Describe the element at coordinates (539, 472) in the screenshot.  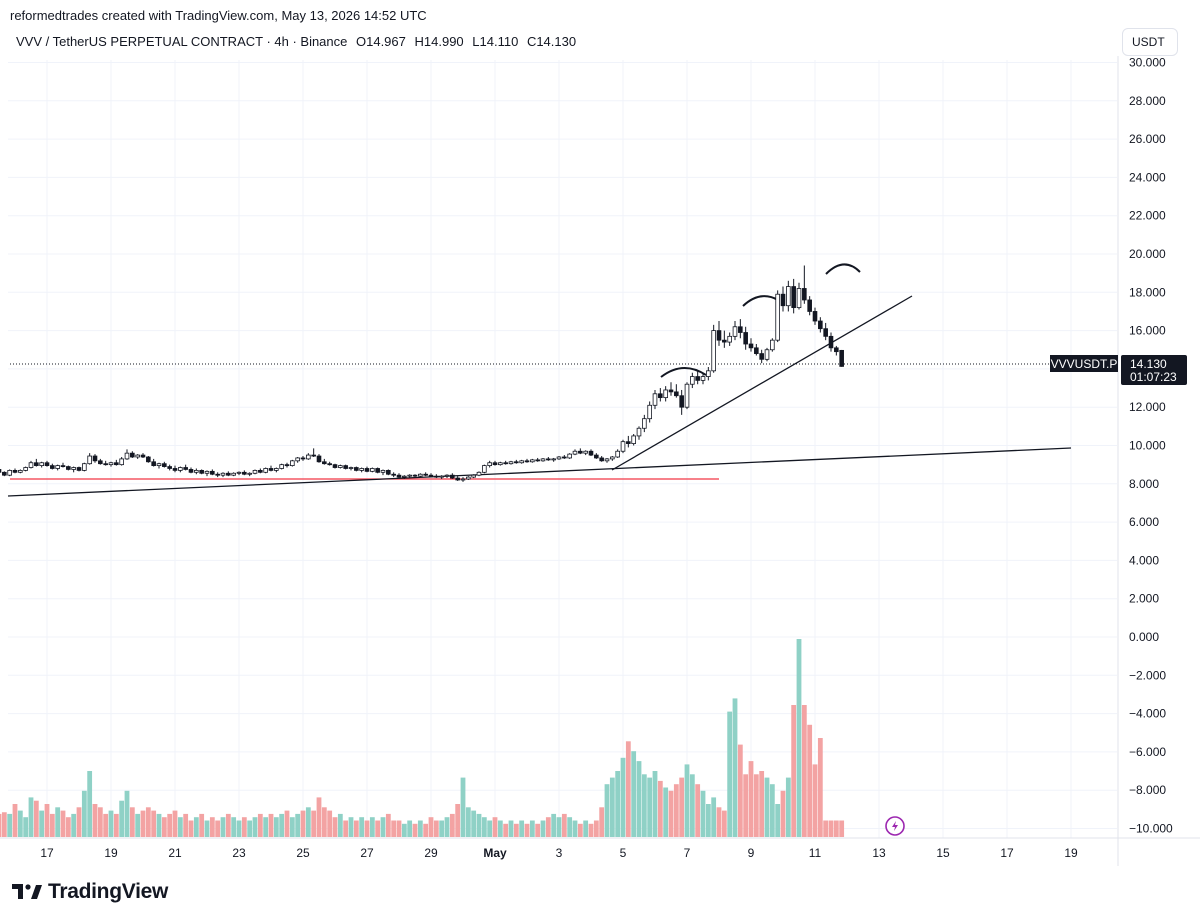
I see `long-trend-line` at that location.